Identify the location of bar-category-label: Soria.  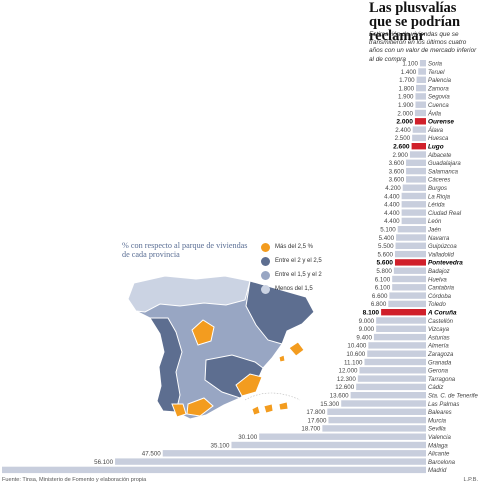
(435, 65).